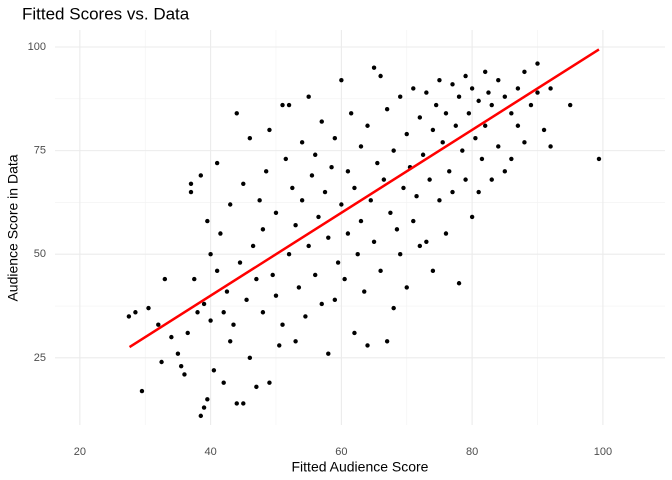 This screenshot has width=672, height=480. What do you see at coordinates (106, 13) in the screenshot?
I see `chart-title: Fitted Scores vs. Data` at bounding box center [106, 13].